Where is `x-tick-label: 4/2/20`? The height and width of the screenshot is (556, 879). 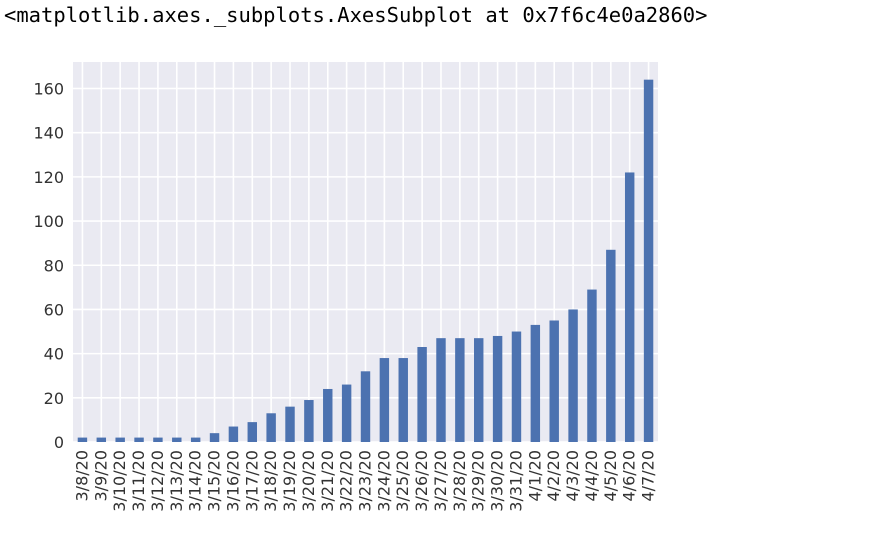
x-tick-label: 4/2/20 is located at coordinates (553, 476).